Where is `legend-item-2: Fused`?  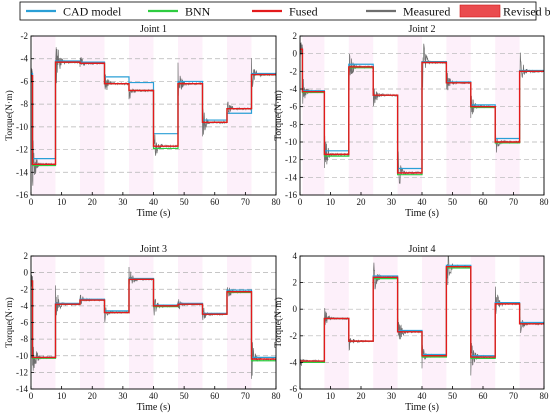 legend-item-2: Fused is located at coordinates (285, 12).